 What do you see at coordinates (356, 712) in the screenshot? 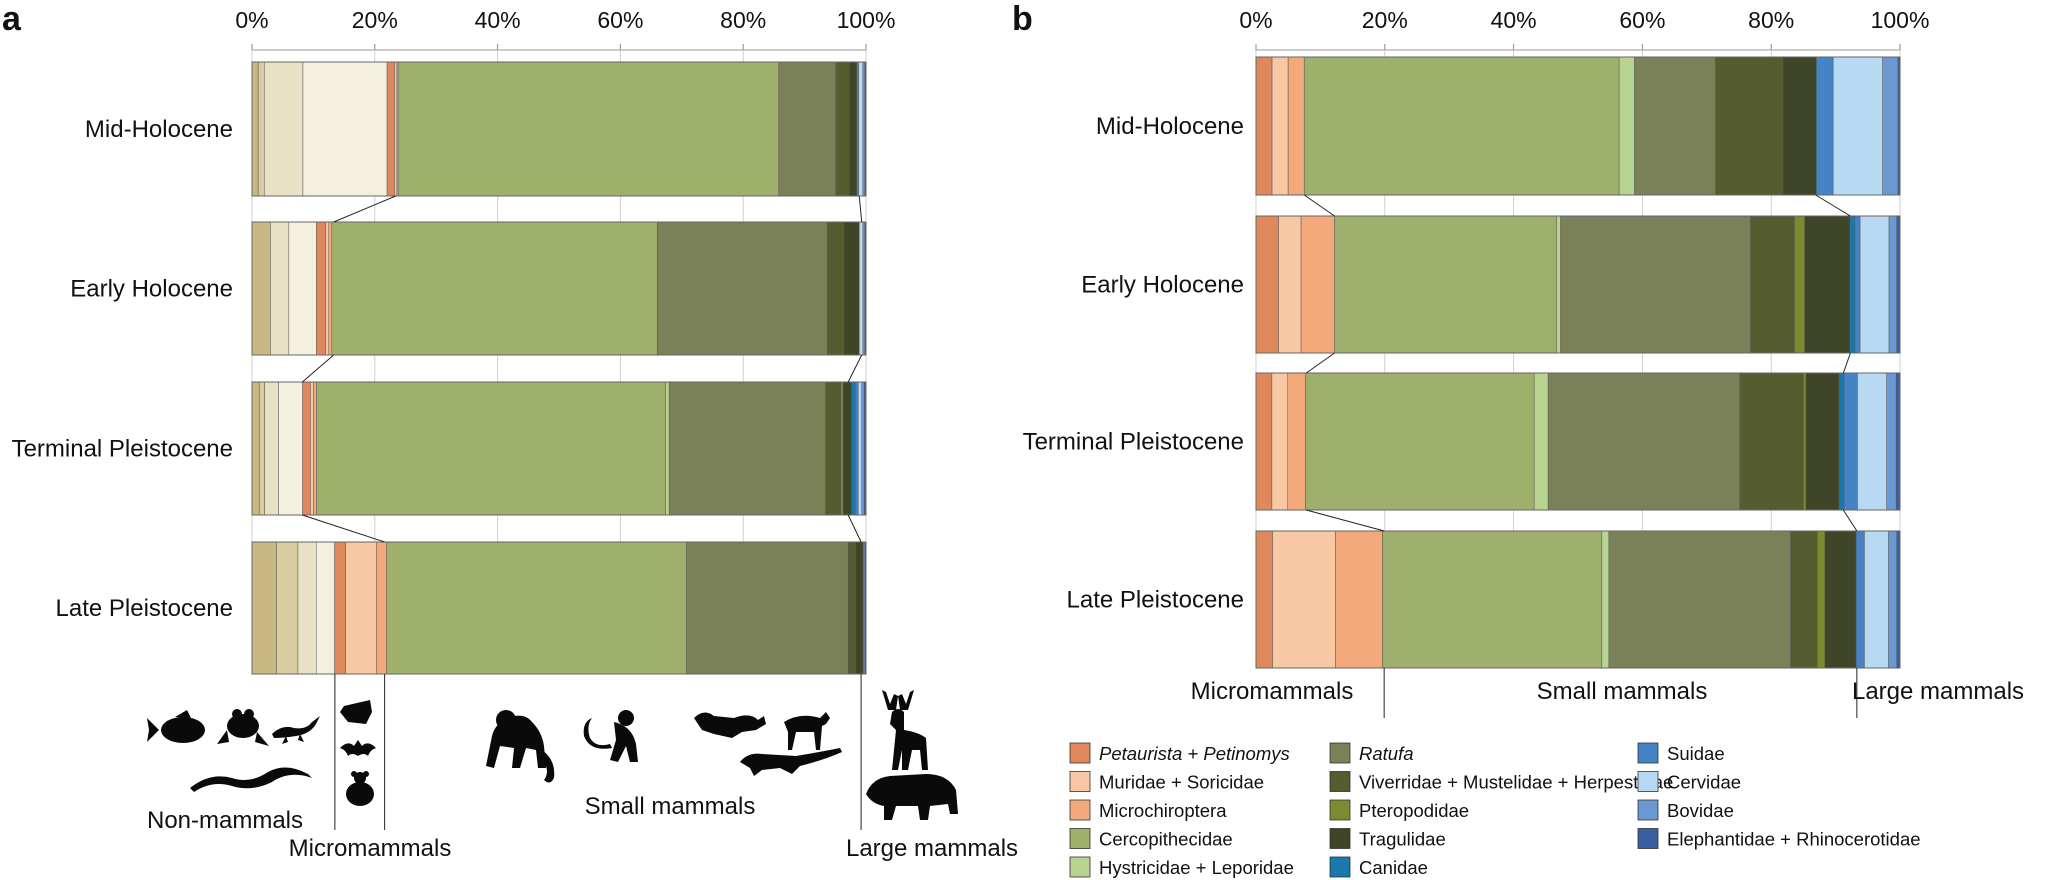
I see `flying-squirrel-icon` at bounding box center [356, 712].